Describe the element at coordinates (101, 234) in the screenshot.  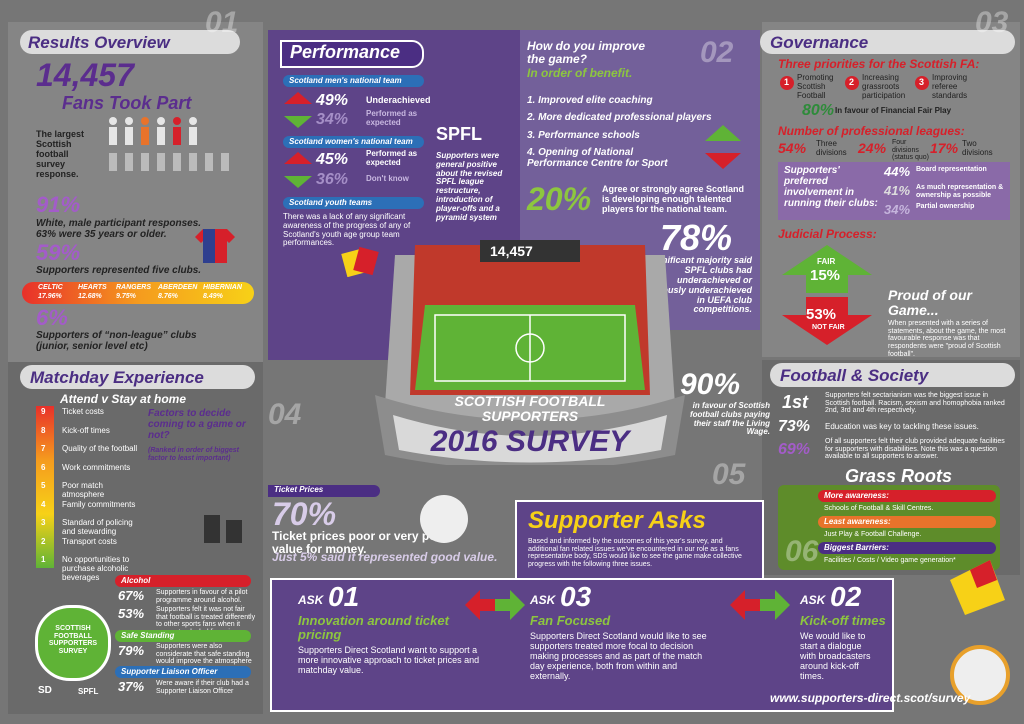
I see `stat-text: 63% were 35 years or older.` at that location.